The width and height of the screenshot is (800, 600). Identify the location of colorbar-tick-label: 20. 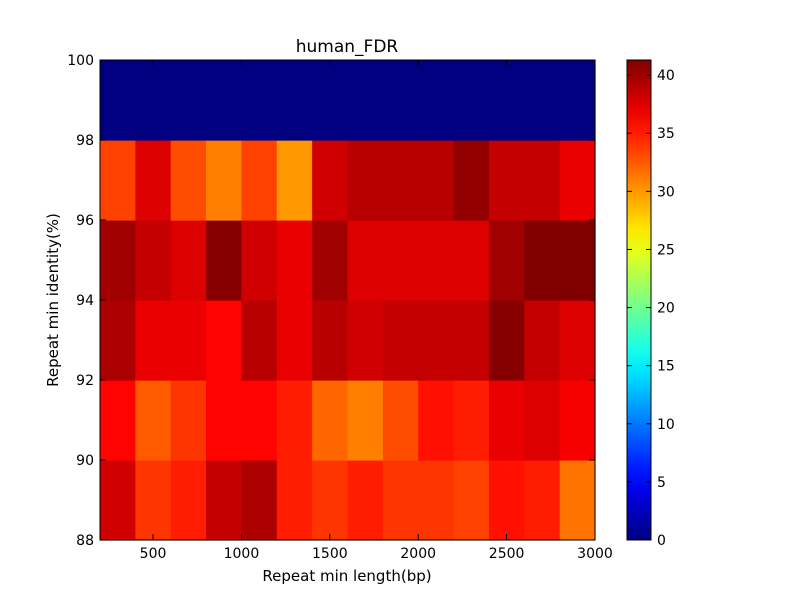
(666, 309).